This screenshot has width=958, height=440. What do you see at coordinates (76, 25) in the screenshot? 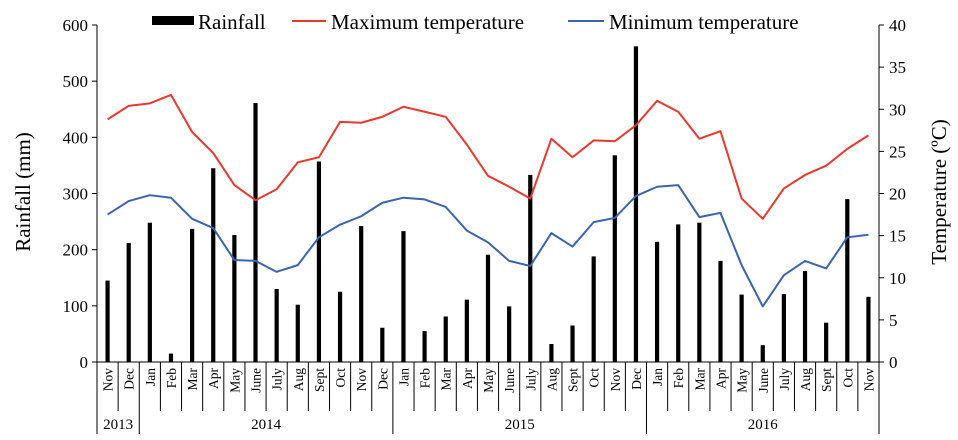
I see `y-left-tick-label: 600` at bounding box center [76, 25].